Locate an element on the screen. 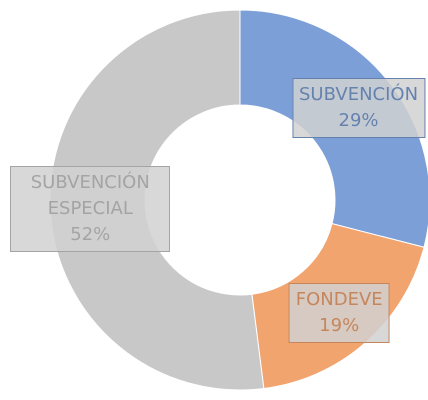 This screenshot has height=400, width=428. data-label: SUBVENCIÓN ESPECIAL 52% is located at coordinates (90, 209).